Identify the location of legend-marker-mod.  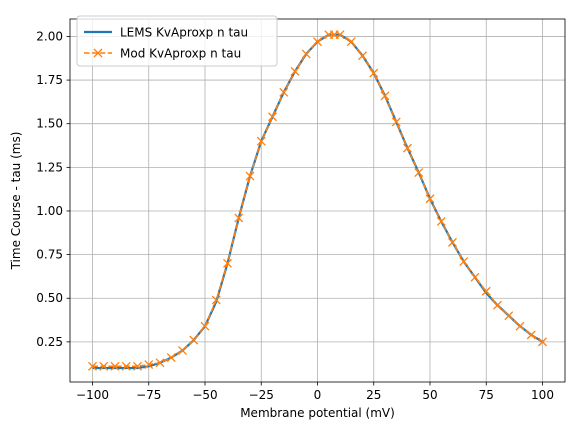
(98, 53).